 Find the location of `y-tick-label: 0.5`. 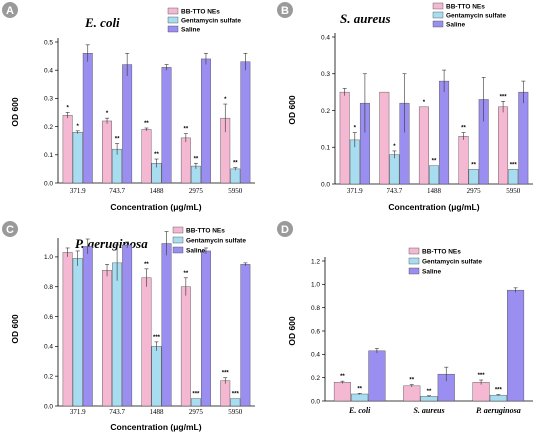

y-tick-label: 0.5 is located at coordinates (48, 42).